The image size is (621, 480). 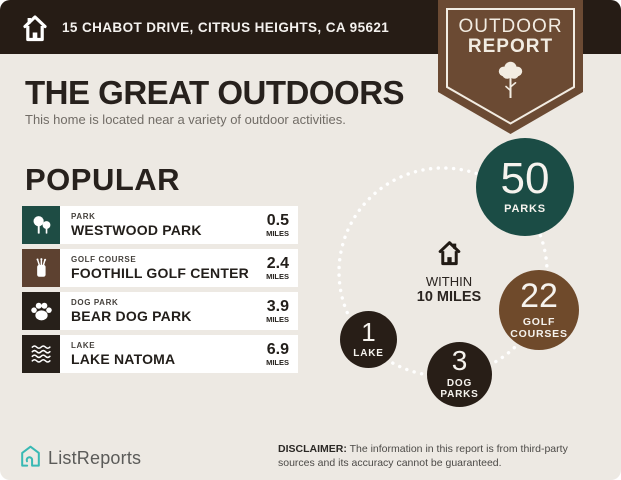 I want to click on trees-icon, so click(x=41, y=225).